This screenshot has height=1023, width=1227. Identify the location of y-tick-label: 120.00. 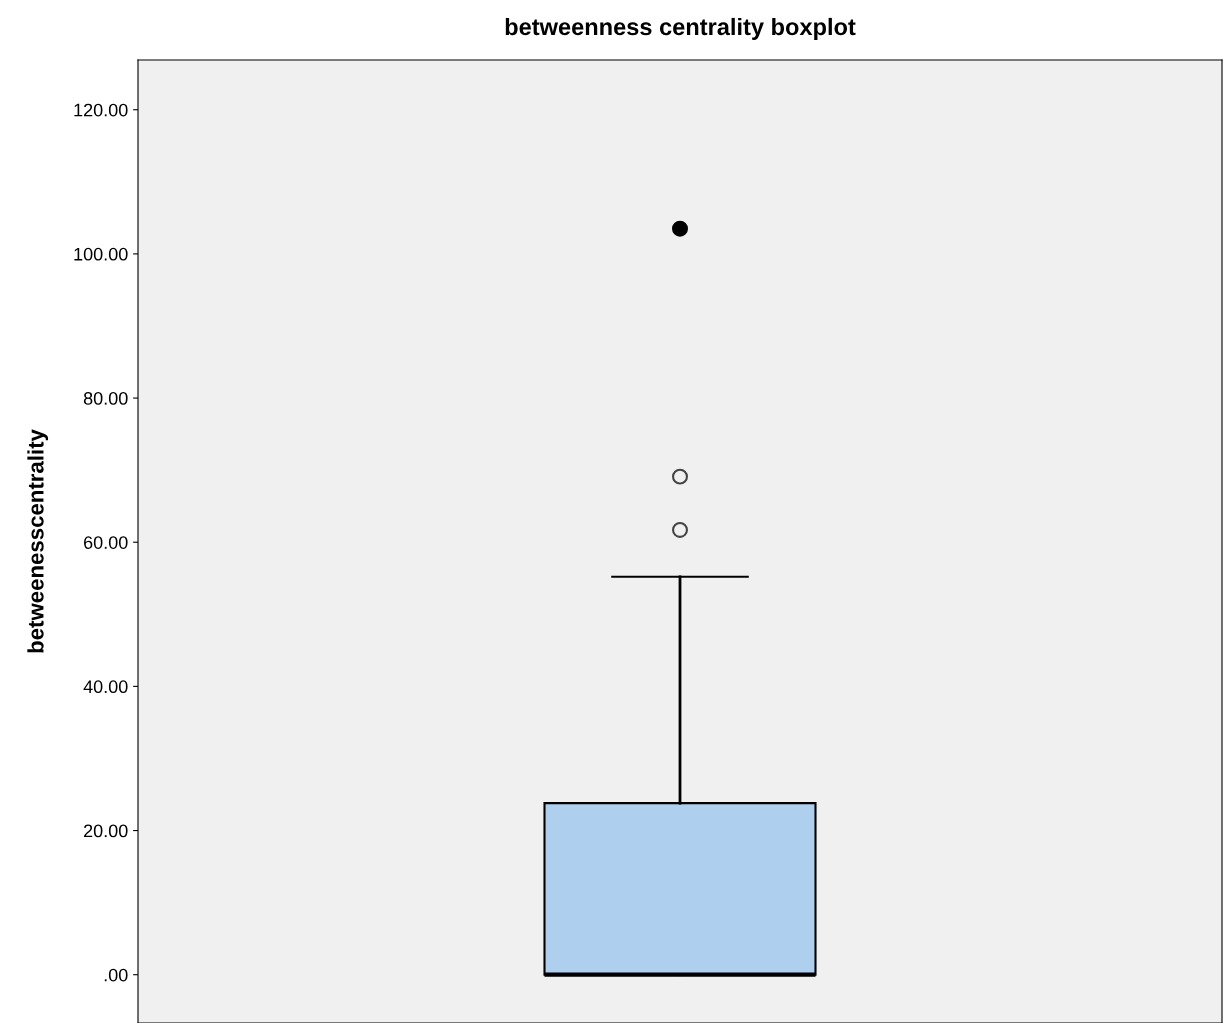
(101, 110).